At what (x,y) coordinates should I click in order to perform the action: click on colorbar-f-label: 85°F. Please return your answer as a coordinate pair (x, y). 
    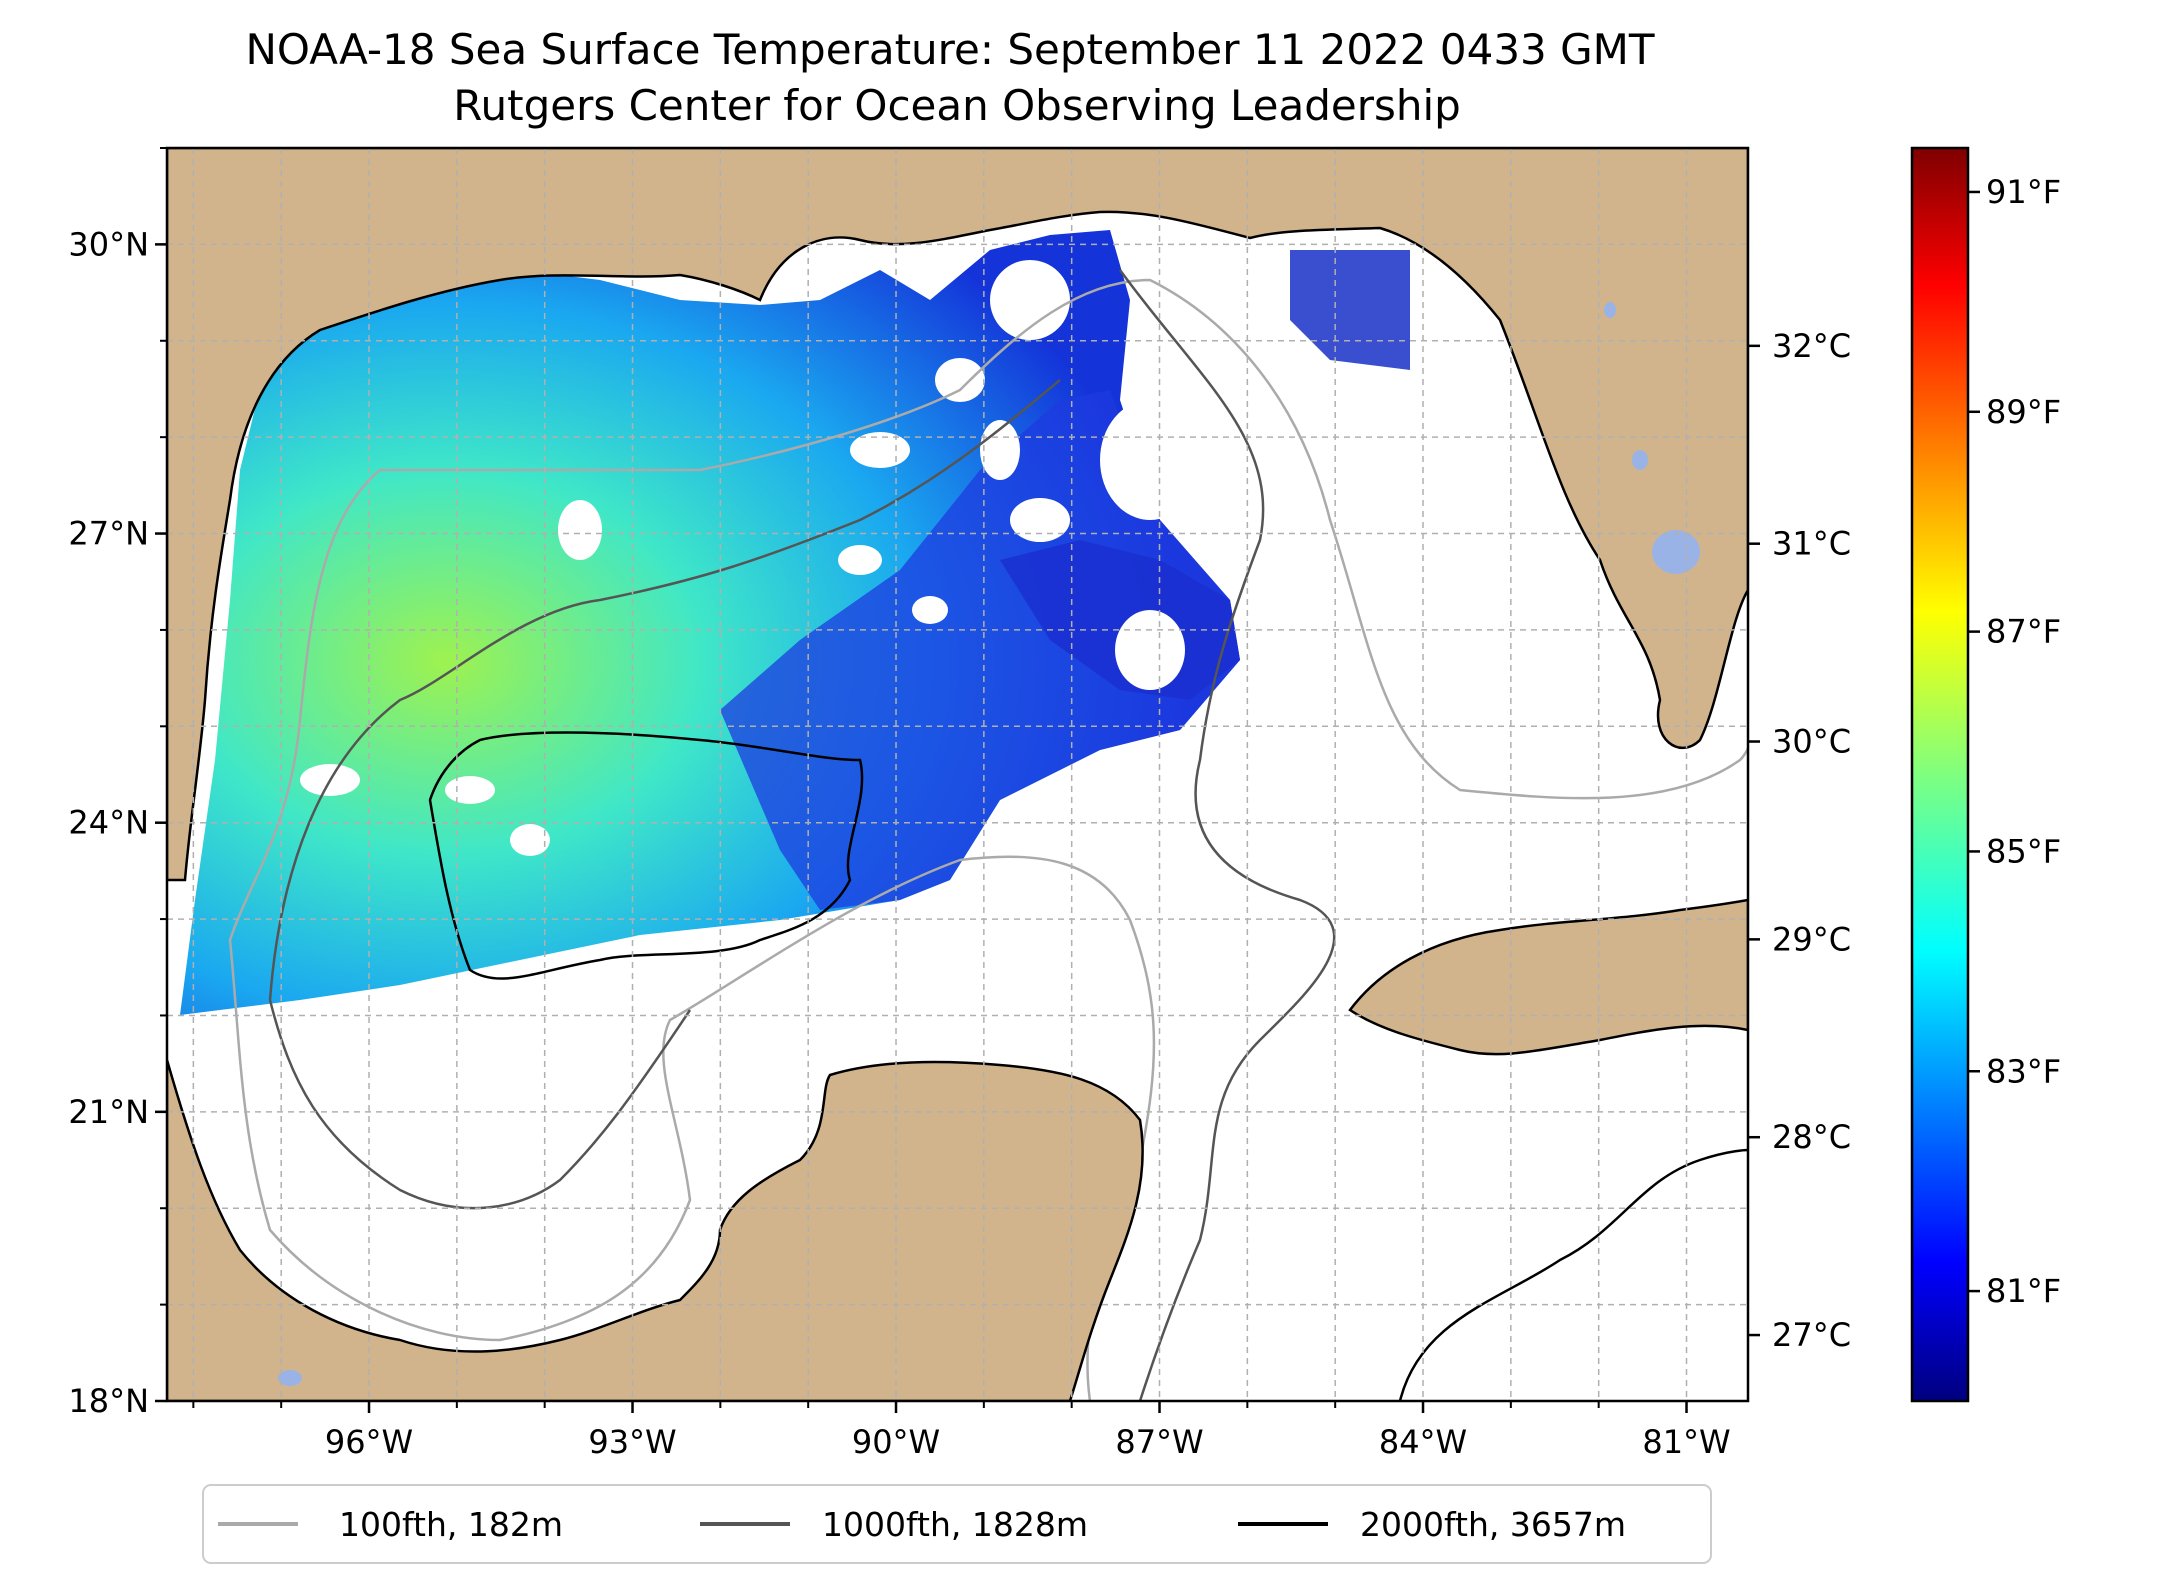
    Looking at the image, I should click on (2023, 851).